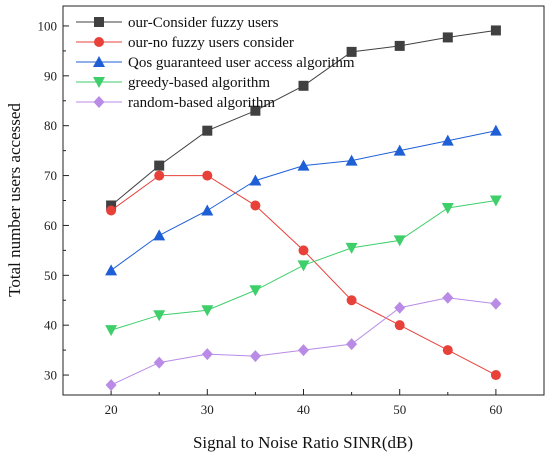 This screenshot has height=457, width=550. I want to click on y-axis: 30 40 50 60 70 80 90 100, so click(53, 200).